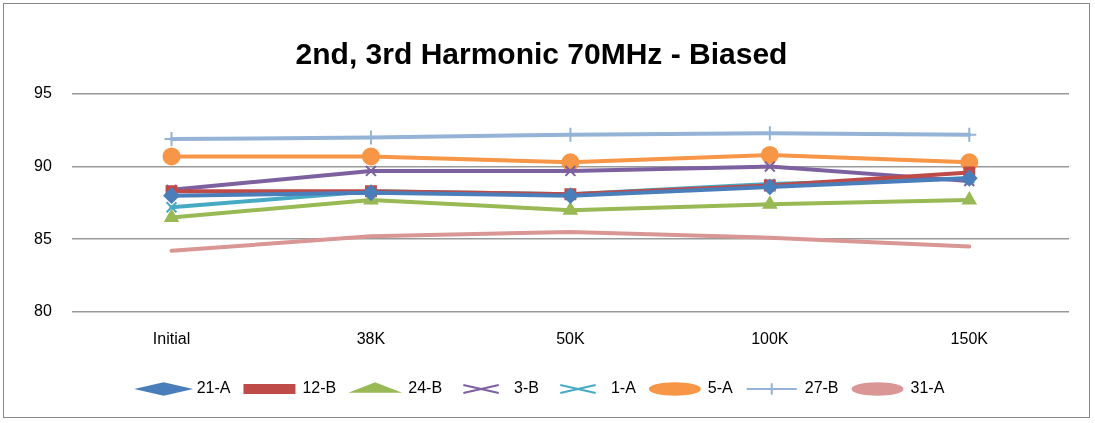  I want to click on y-tick-label: 85, so click(43, 238).